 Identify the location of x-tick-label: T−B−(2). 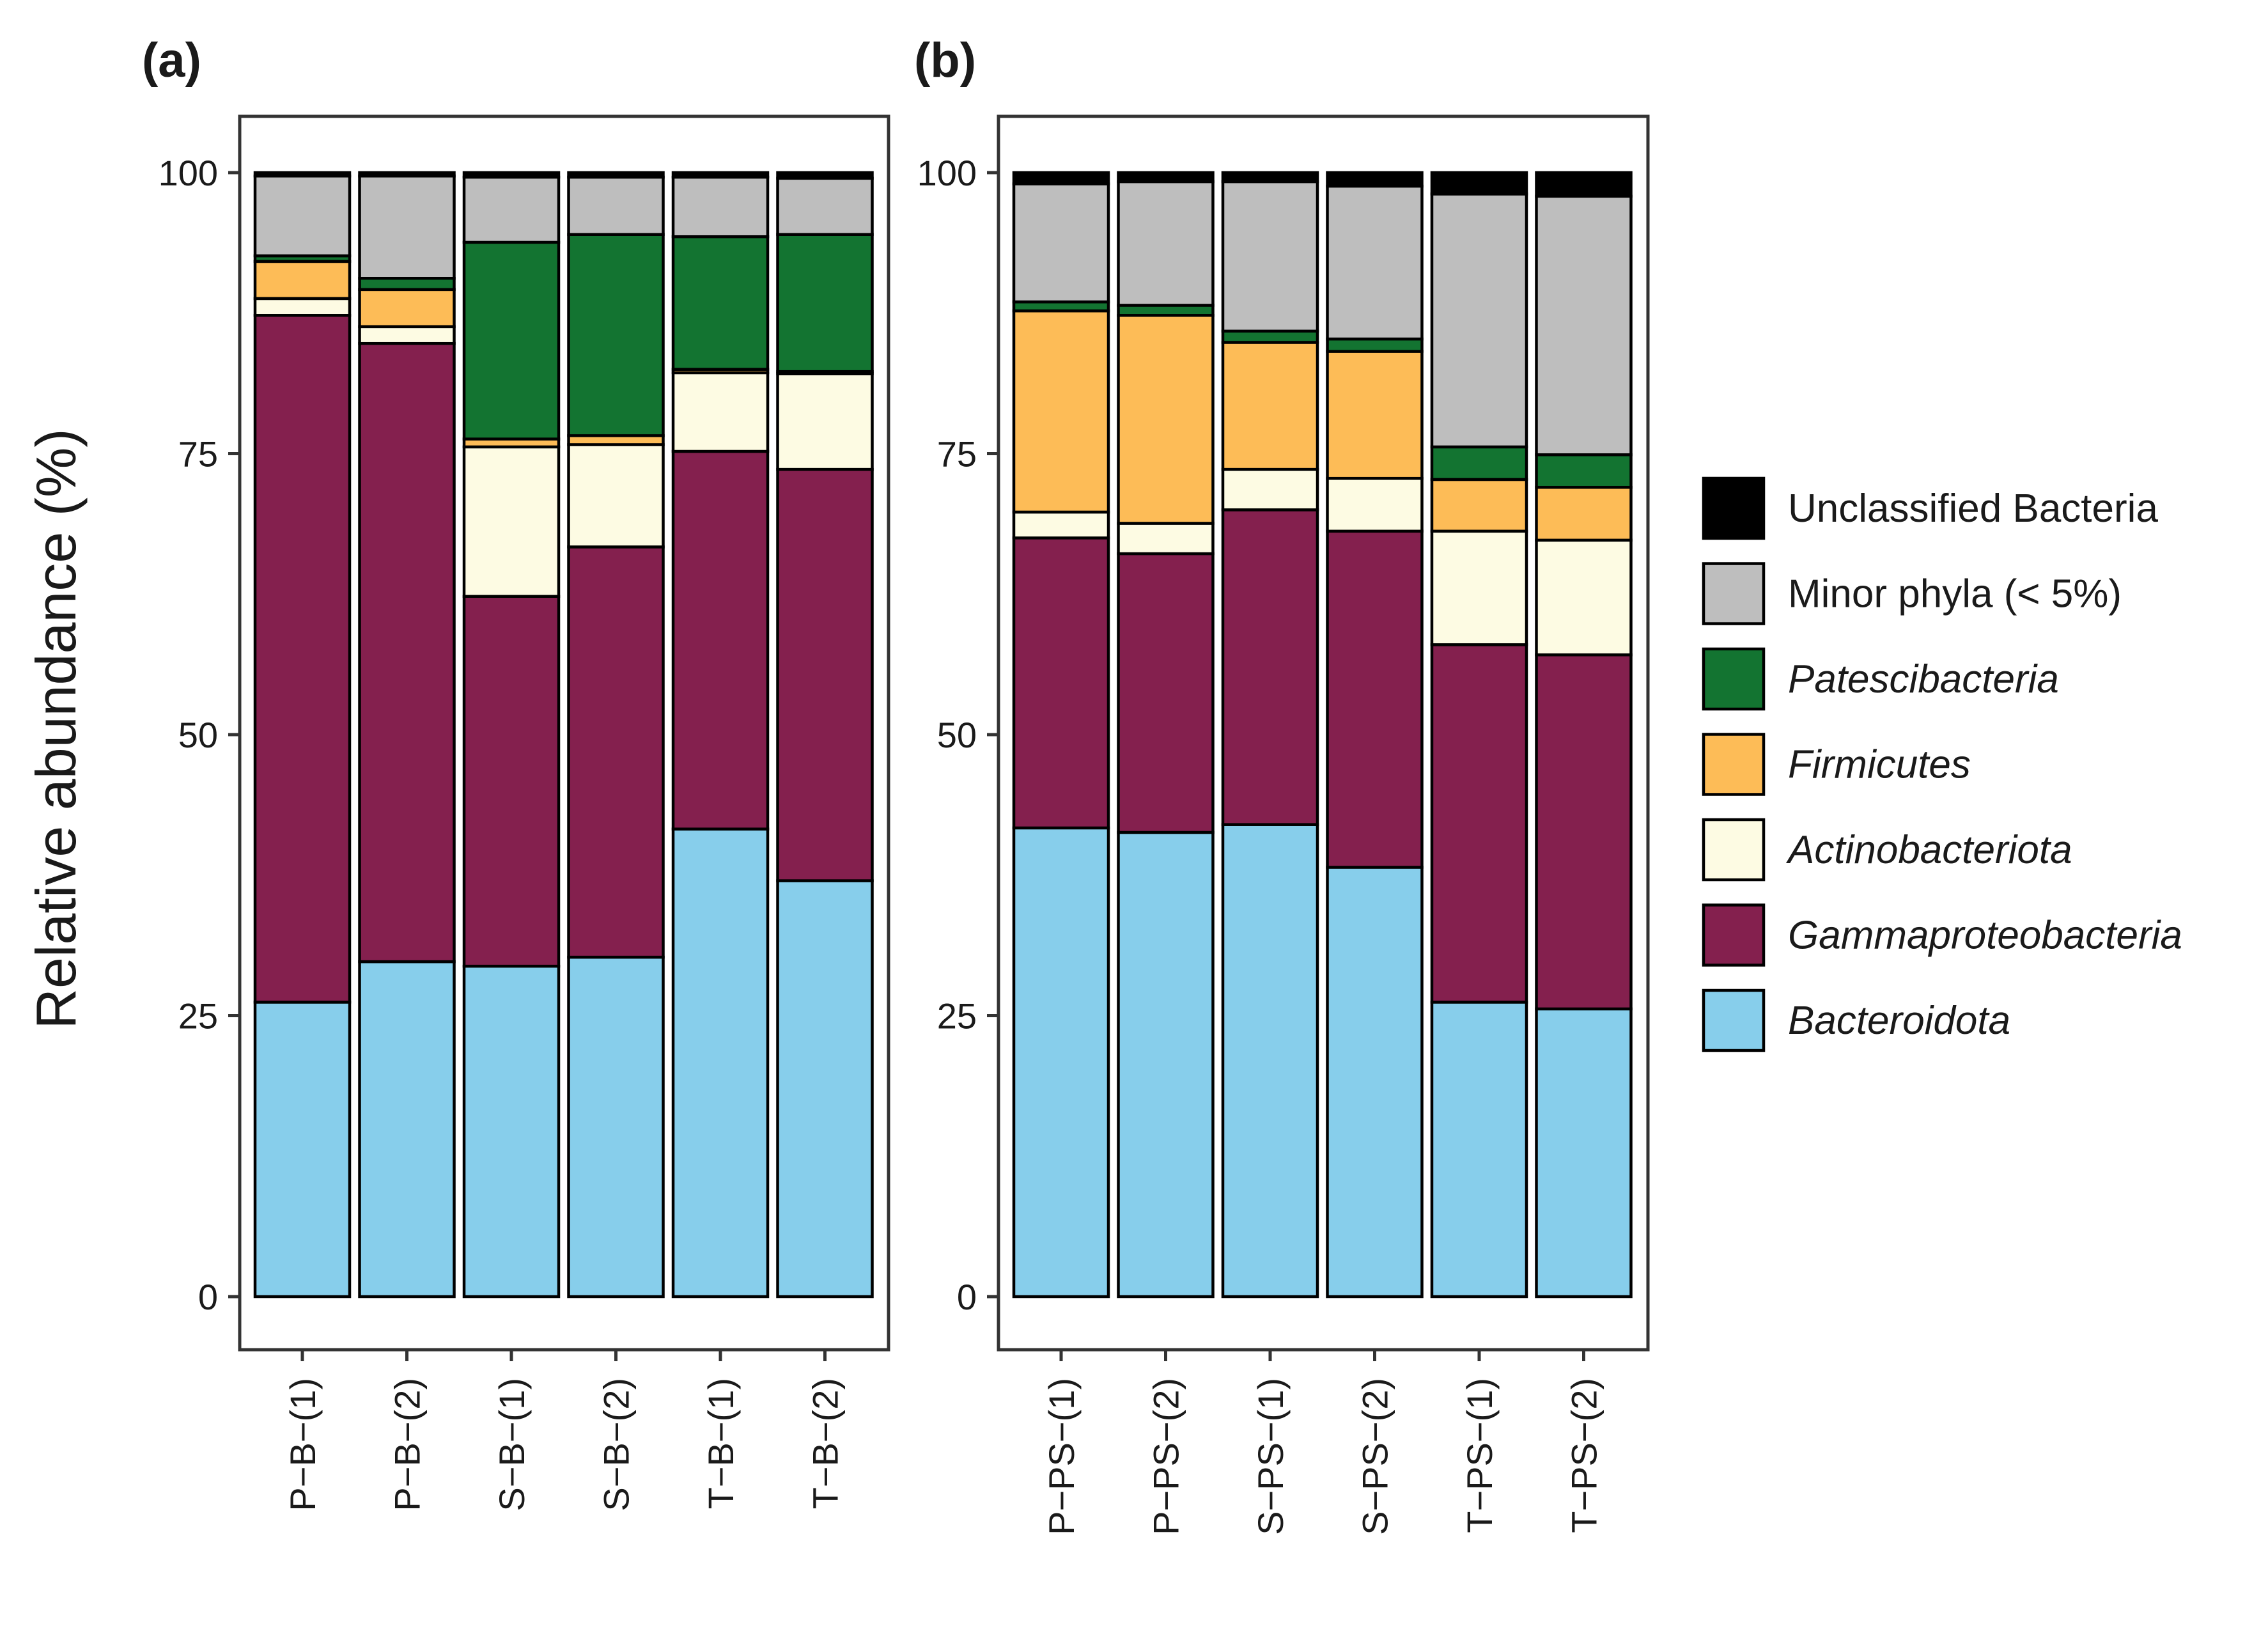
(826, 1443).